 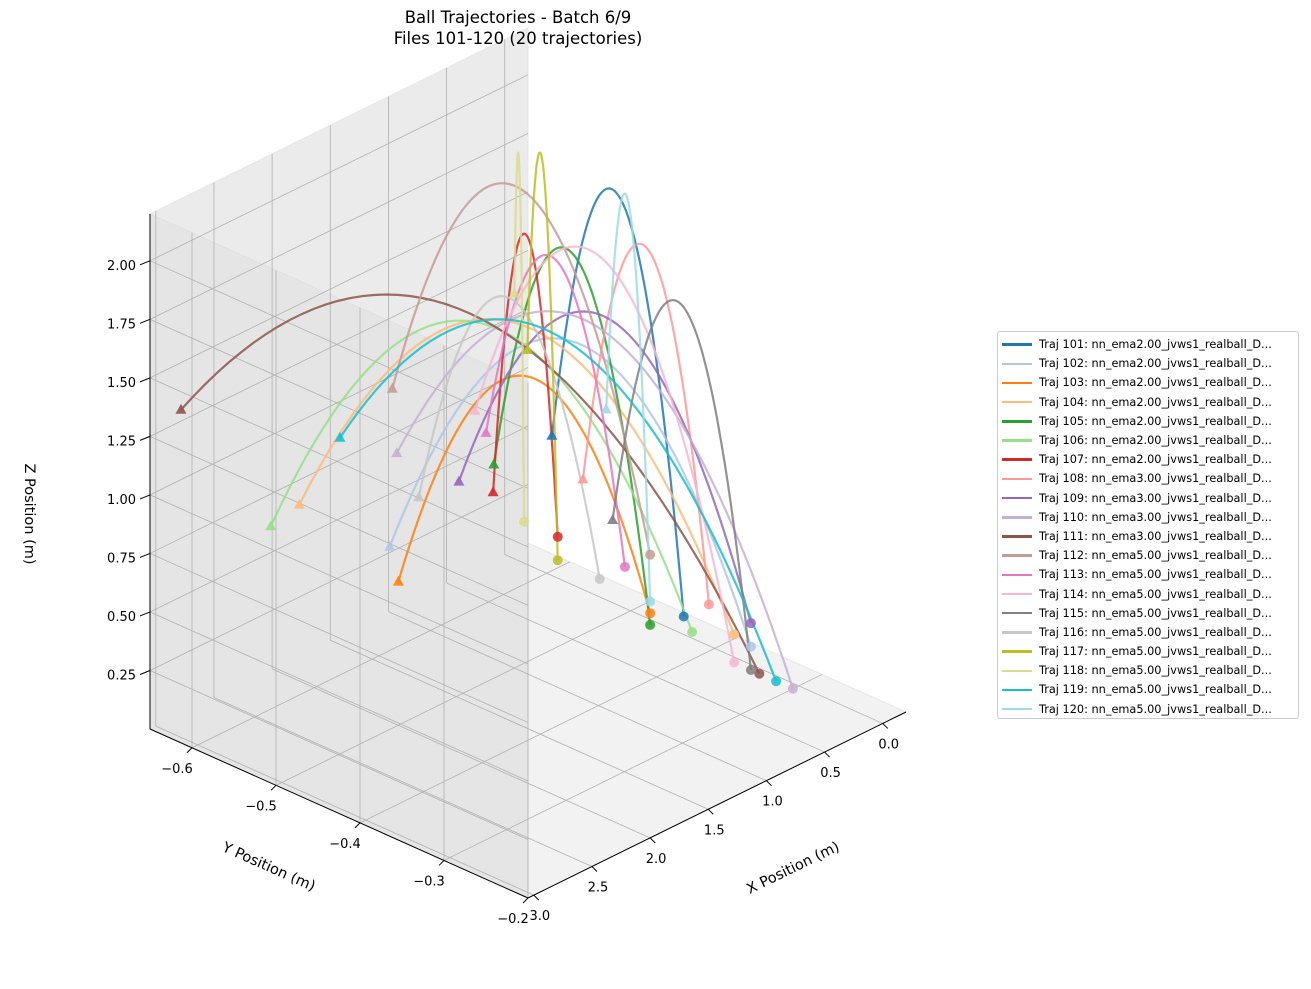 What do you see at coordinates (121, 441) in the screenshot?
I see `z-tick-label: 1.25` at bounding box center [121, 441].